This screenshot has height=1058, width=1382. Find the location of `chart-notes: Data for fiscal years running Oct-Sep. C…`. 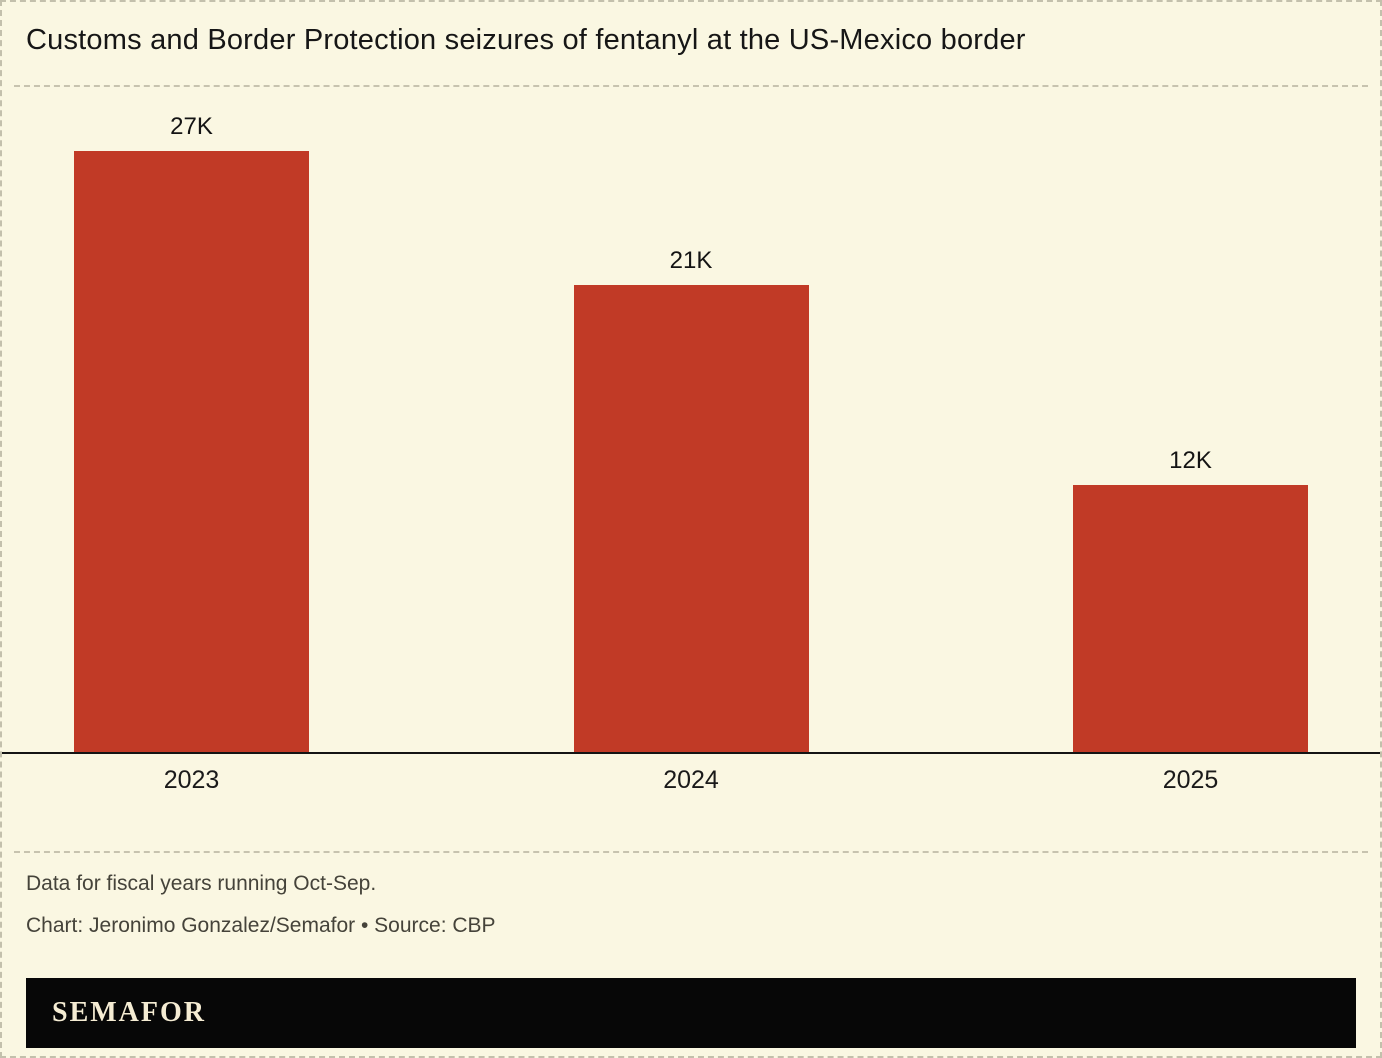

chart-notes: Data for fiscal years running Oct-Sep. C… is located at coordinates (691, 908).